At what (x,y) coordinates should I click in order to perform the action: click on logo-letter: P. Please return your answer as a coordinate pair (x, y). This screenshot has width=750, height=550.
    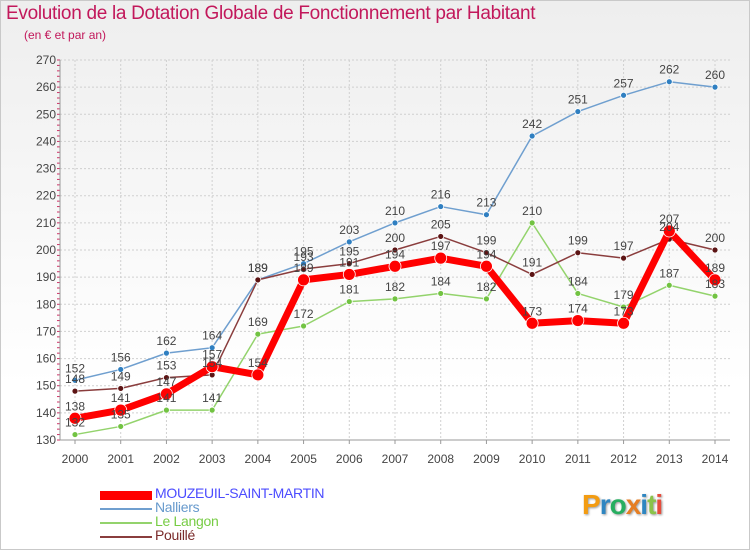
    Looking at the image, I should click on (591, 504).